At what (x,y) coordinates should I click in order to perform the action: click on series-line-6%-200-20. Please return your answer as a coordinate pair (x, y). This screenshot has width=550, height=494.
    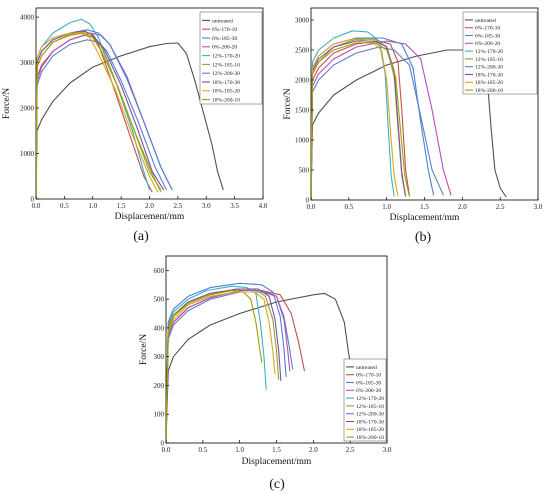
    Looking at the image, I should click on (381, 120).